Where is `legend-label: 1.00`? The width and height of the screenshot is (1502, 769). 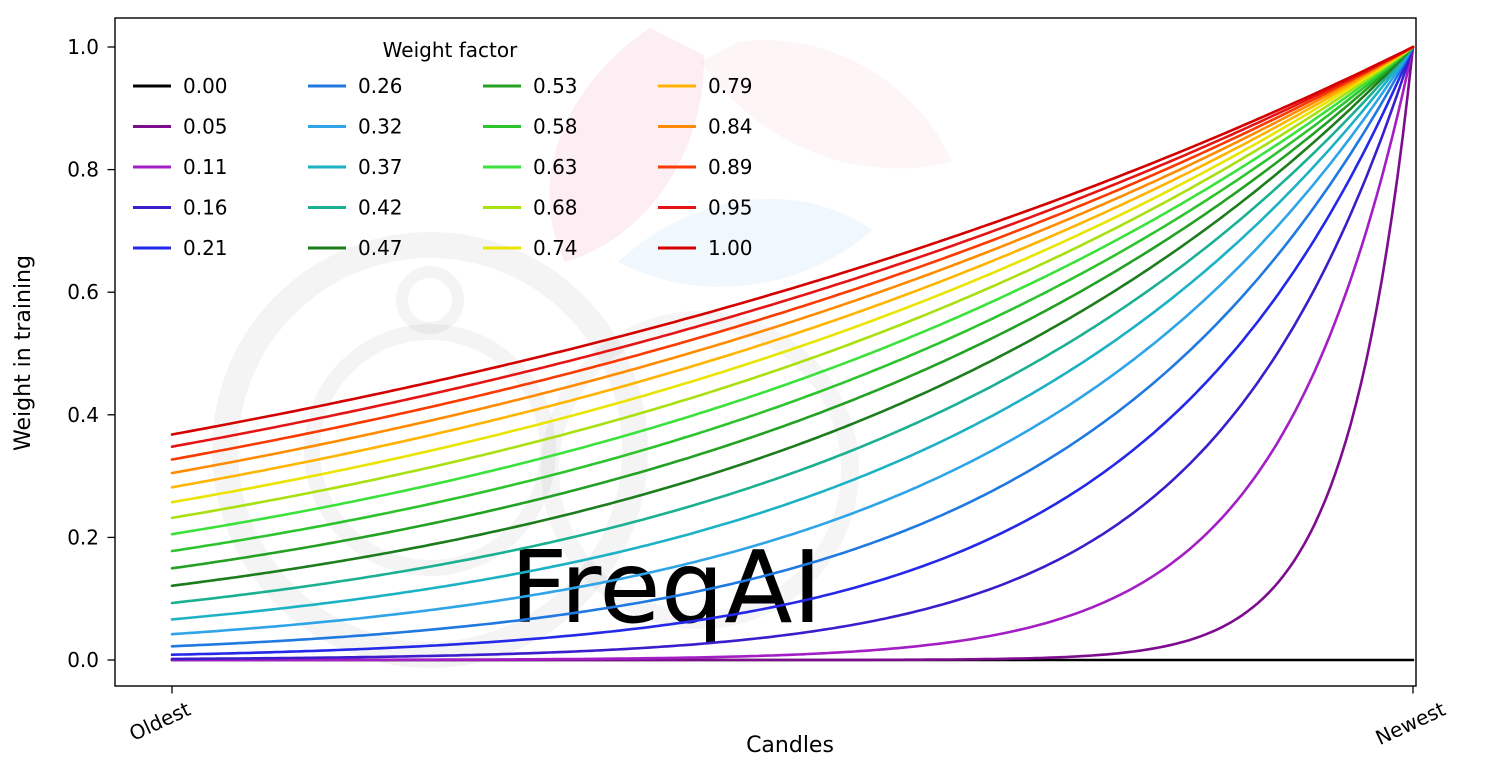
legend-label: 1.00 is located at coordinates (730, 248).